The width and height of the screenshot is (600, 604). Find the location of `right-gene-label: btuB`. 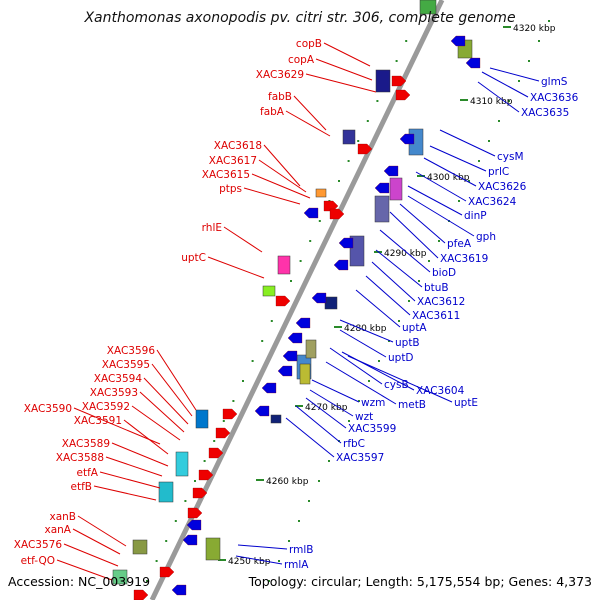

right-gene-label: btuB is located at coordinates (436, 288).